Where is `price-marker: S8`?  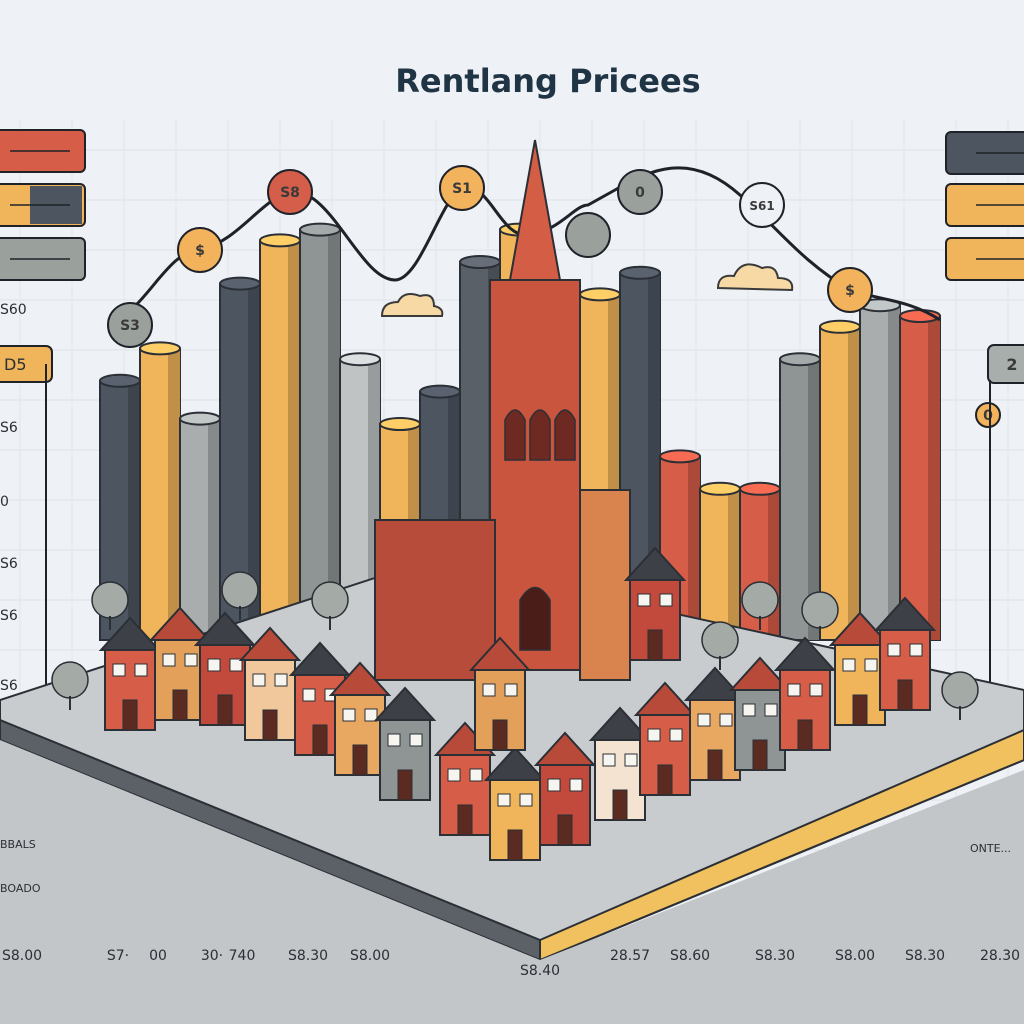 price-marker: S8 is located at coordinates (290, 192).